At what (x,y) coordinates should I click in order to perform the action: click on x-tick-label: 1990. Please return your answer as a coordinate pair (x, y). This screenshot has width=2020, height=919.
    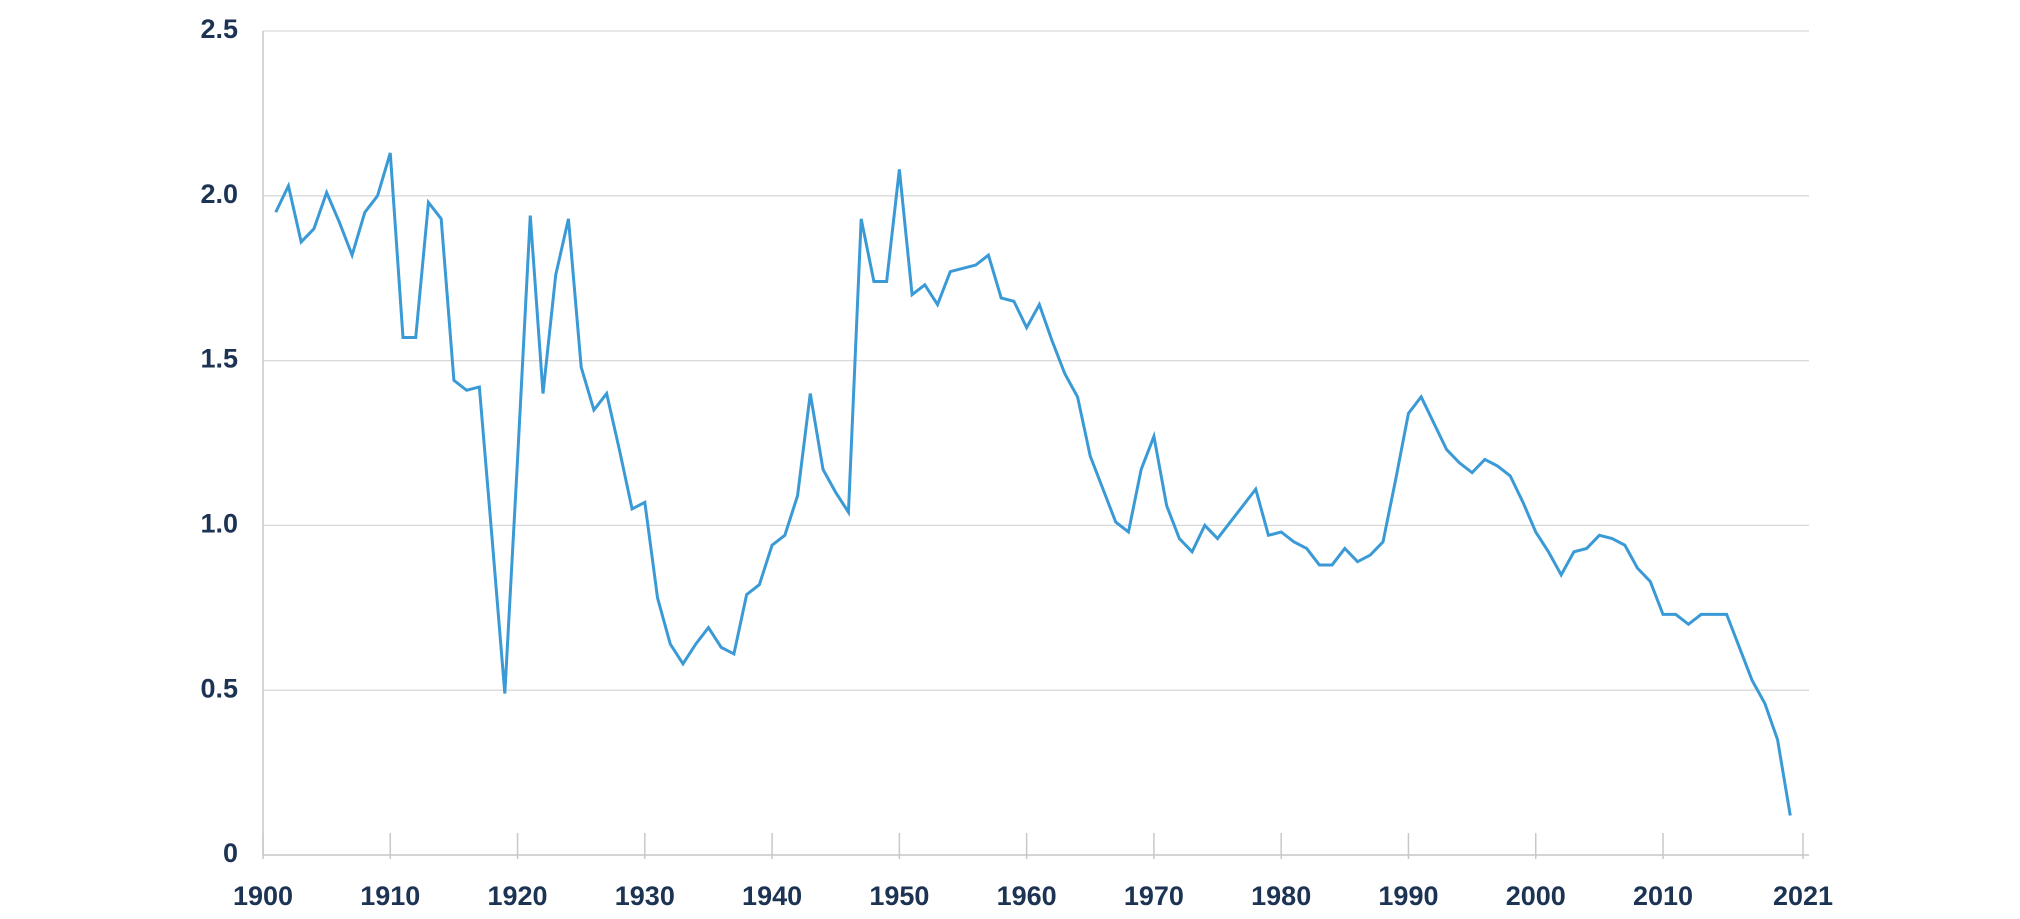
    Looking at the image, I should click on (1408, 896).